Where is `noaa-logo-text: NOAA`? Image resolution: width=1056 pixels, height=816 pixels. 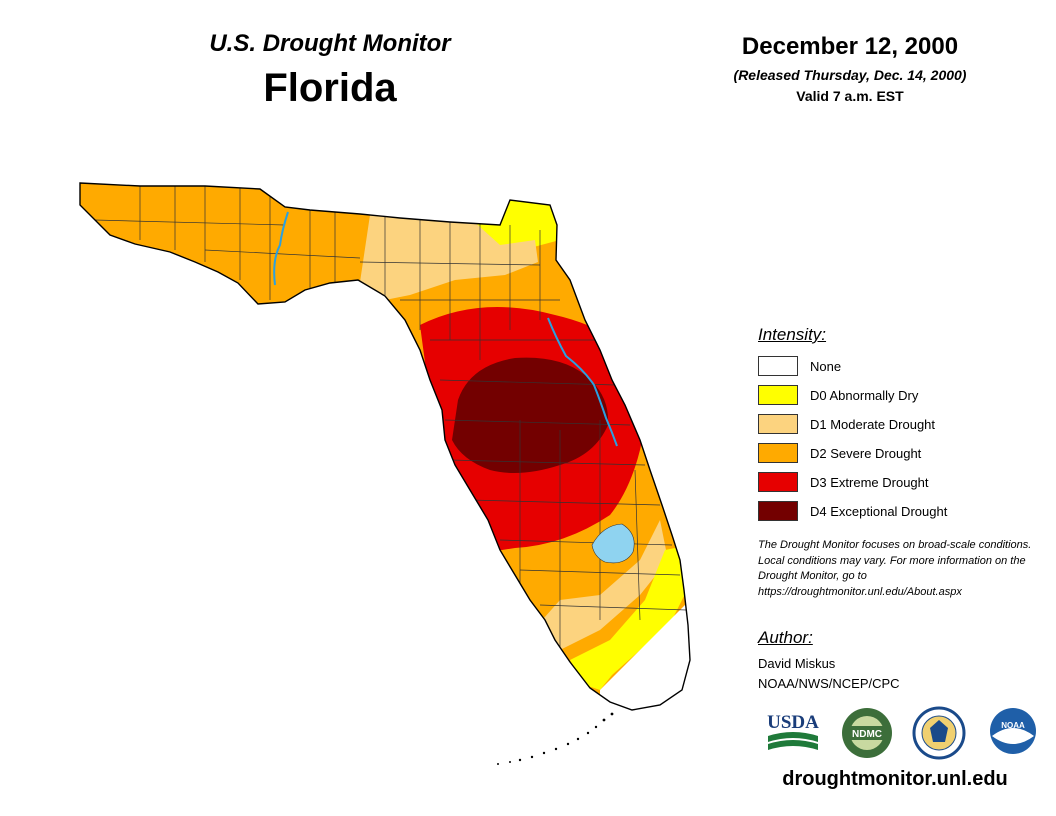
noaa-logo-text: NOAA is located at coordinates (1013, 725).